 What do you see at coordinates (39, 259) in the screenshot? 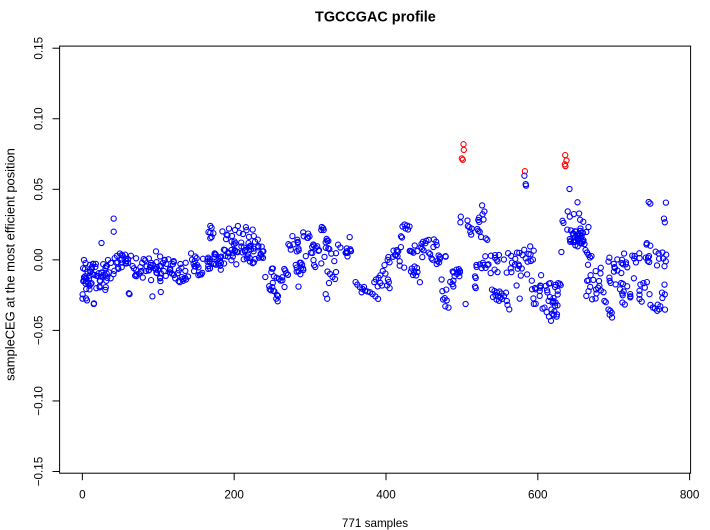
I see `svg-text: 0.00` at bounding box center [39, 259].